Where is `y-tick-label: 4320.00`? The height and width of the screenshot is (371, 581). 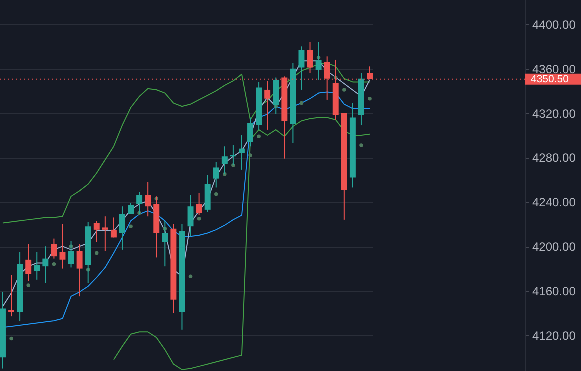
y-tick-label: 4320.00 is located at coordinates (554, 113).